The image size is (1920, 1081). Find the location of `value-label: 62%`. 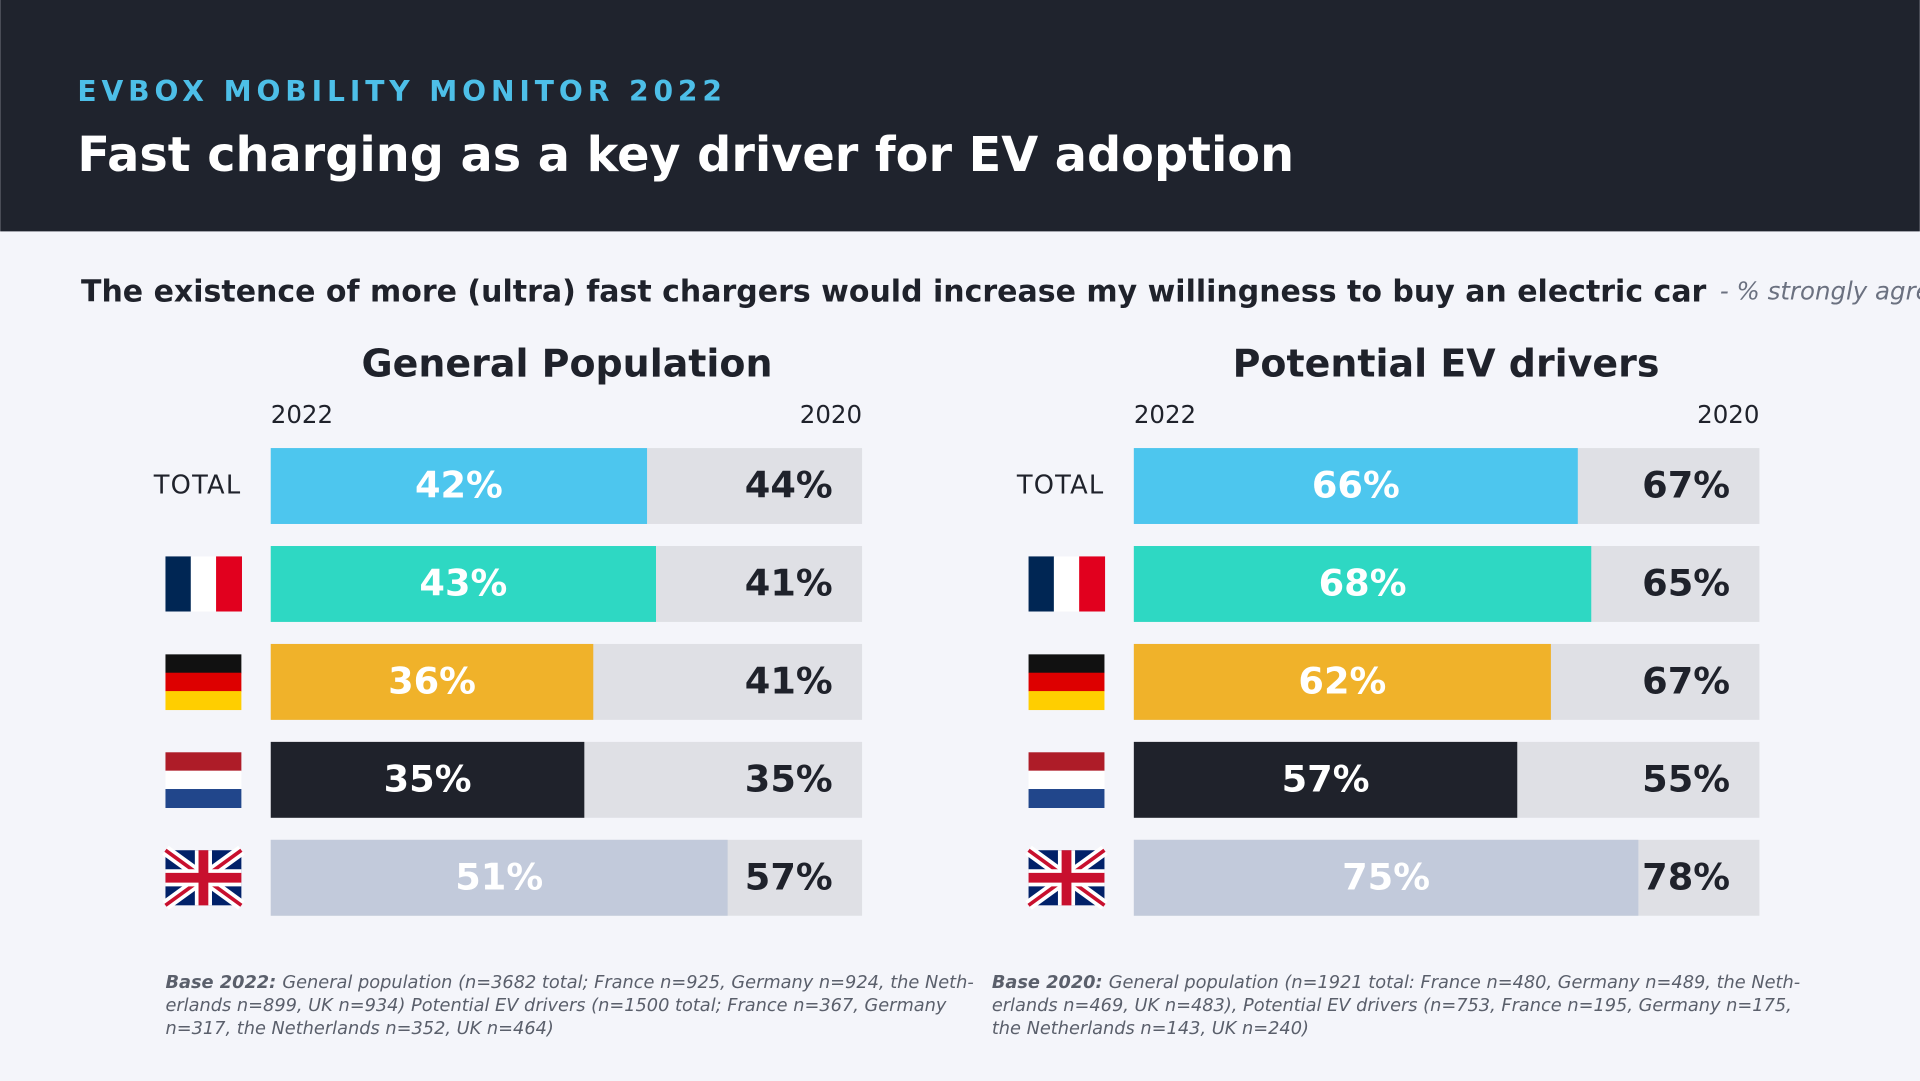

value-label: 62% is located at coordinates (1342, 681).